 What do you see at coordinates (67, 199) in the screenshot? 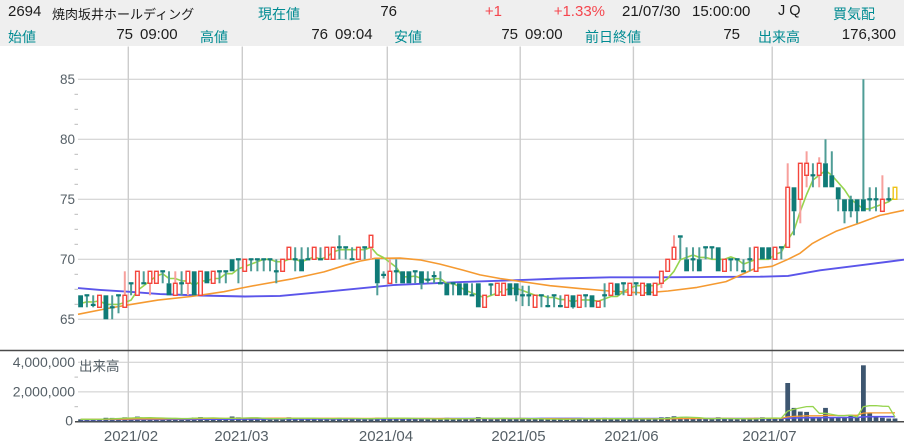
I see `svg-text: 75` at bounding box center [67, 199].